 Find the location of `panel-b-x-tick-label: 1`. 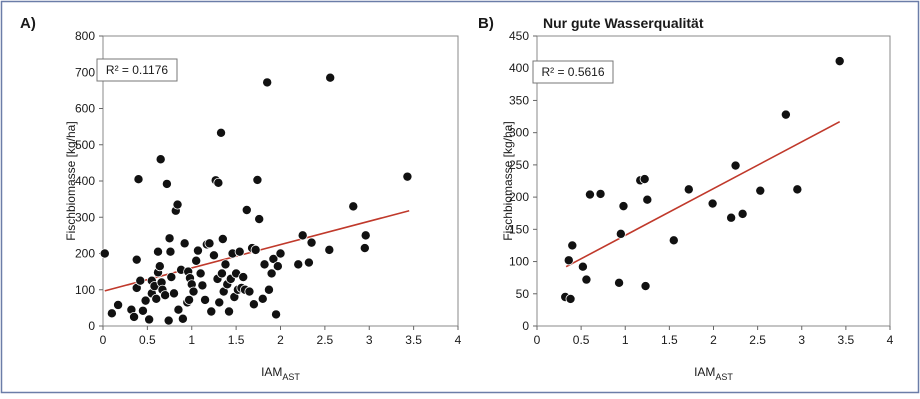

panel-b-x-tick-label: 1 is located at coordinates (625, 340).